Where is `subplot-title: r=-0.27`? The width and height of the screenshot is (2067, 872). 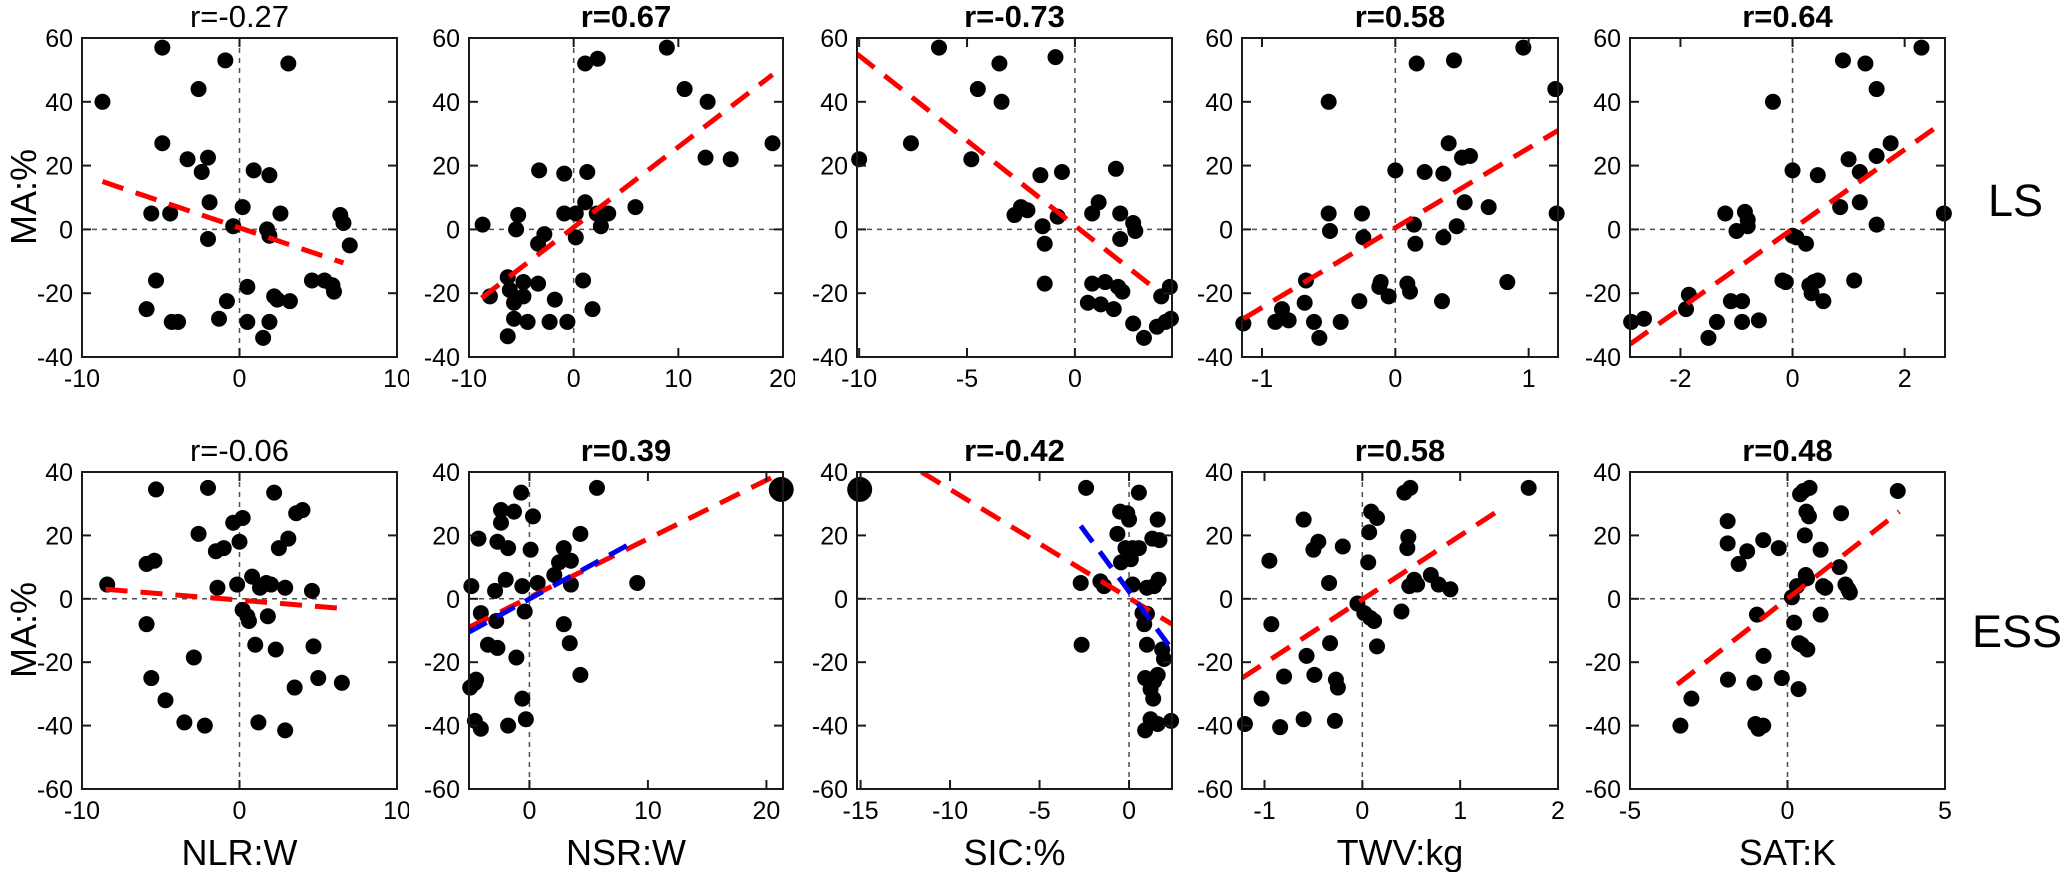 subplot-title: r=-0.27 is located at coordinates (239, 17).